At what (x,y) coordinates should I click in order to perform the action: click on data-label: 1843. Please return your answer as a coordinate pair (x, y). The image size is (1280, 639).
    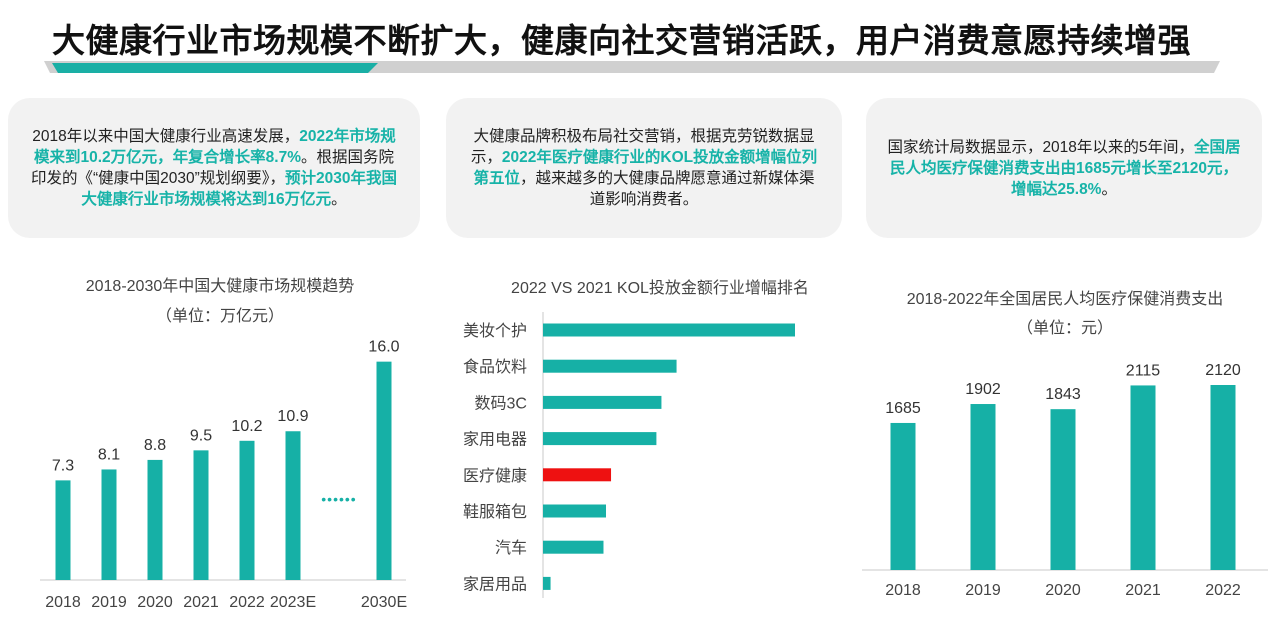
    Looking at the image, I should click on (1063, 394).